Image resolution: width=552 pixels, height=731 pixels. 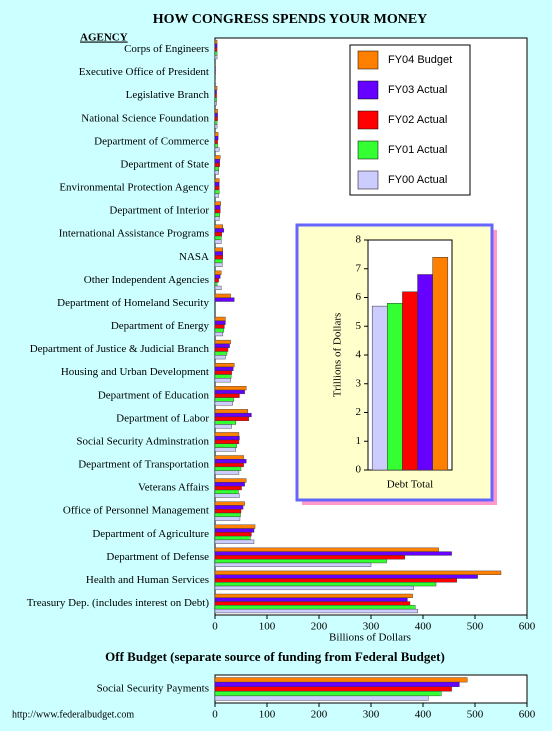 I want to click on y-axis-title: Trillions of Dollars, so click(x=338, y=355).